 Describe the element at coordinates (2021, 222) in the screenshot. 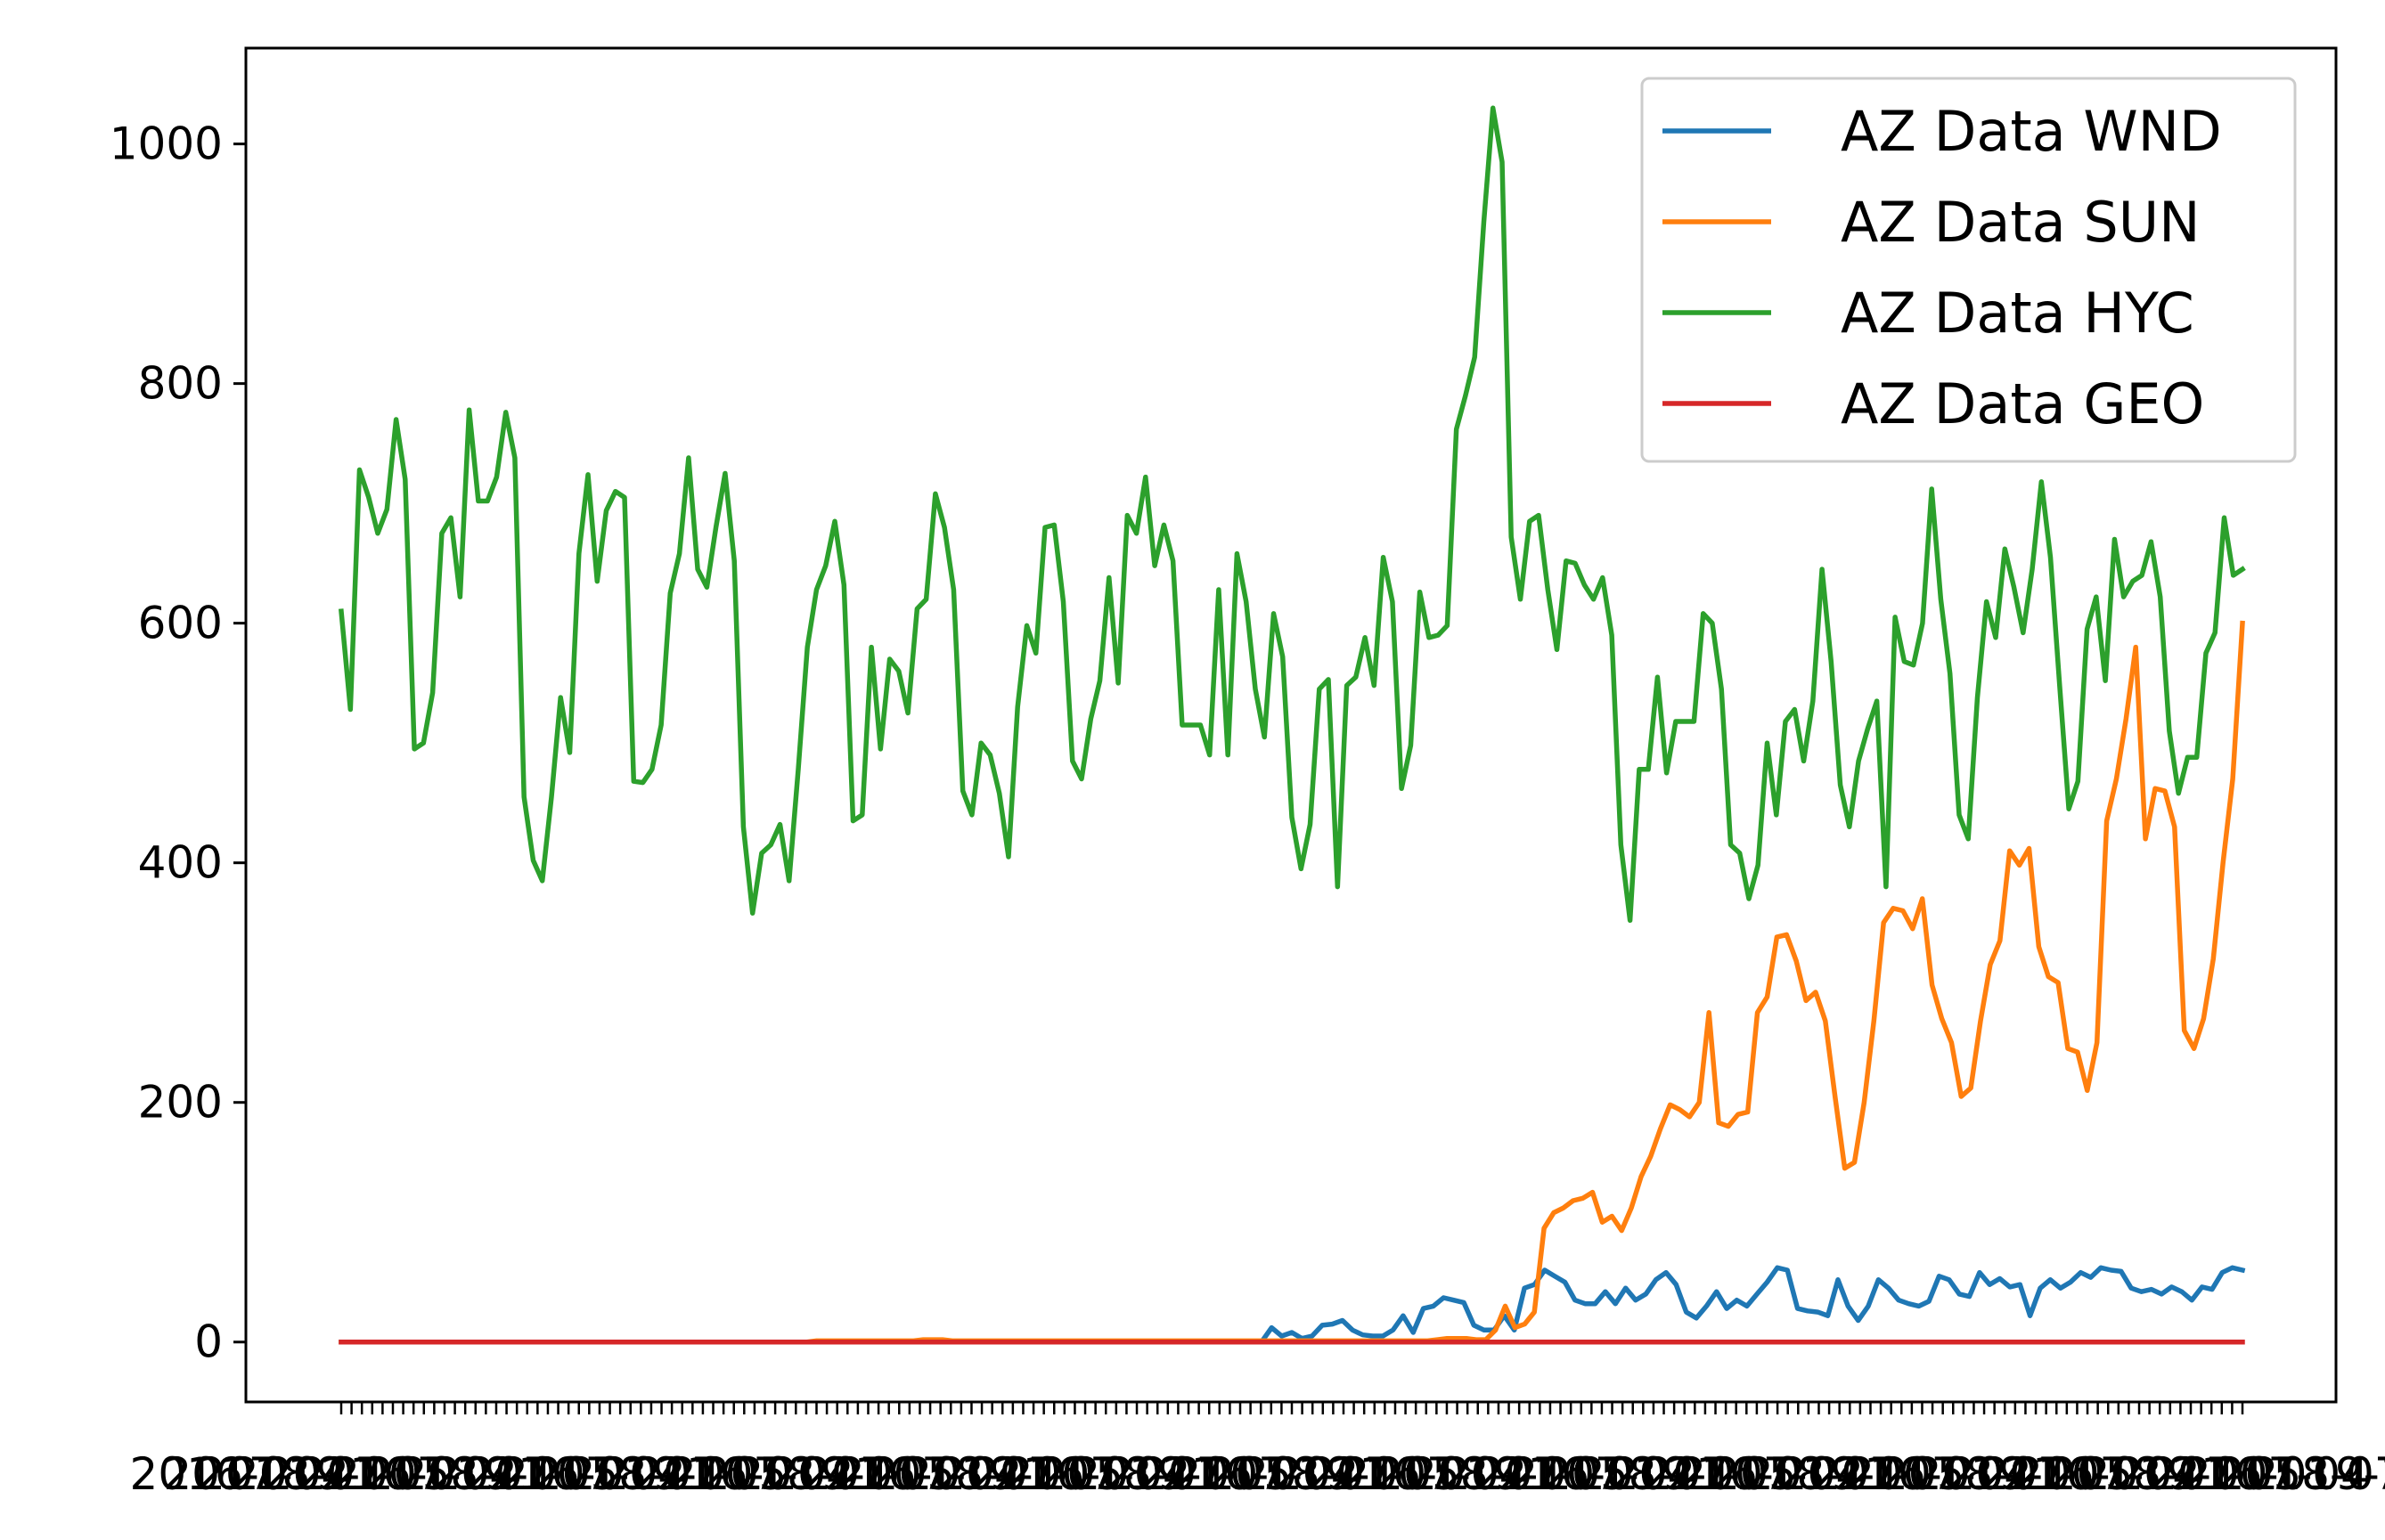

I see `legend-label: AZ Data SUN` at that location.